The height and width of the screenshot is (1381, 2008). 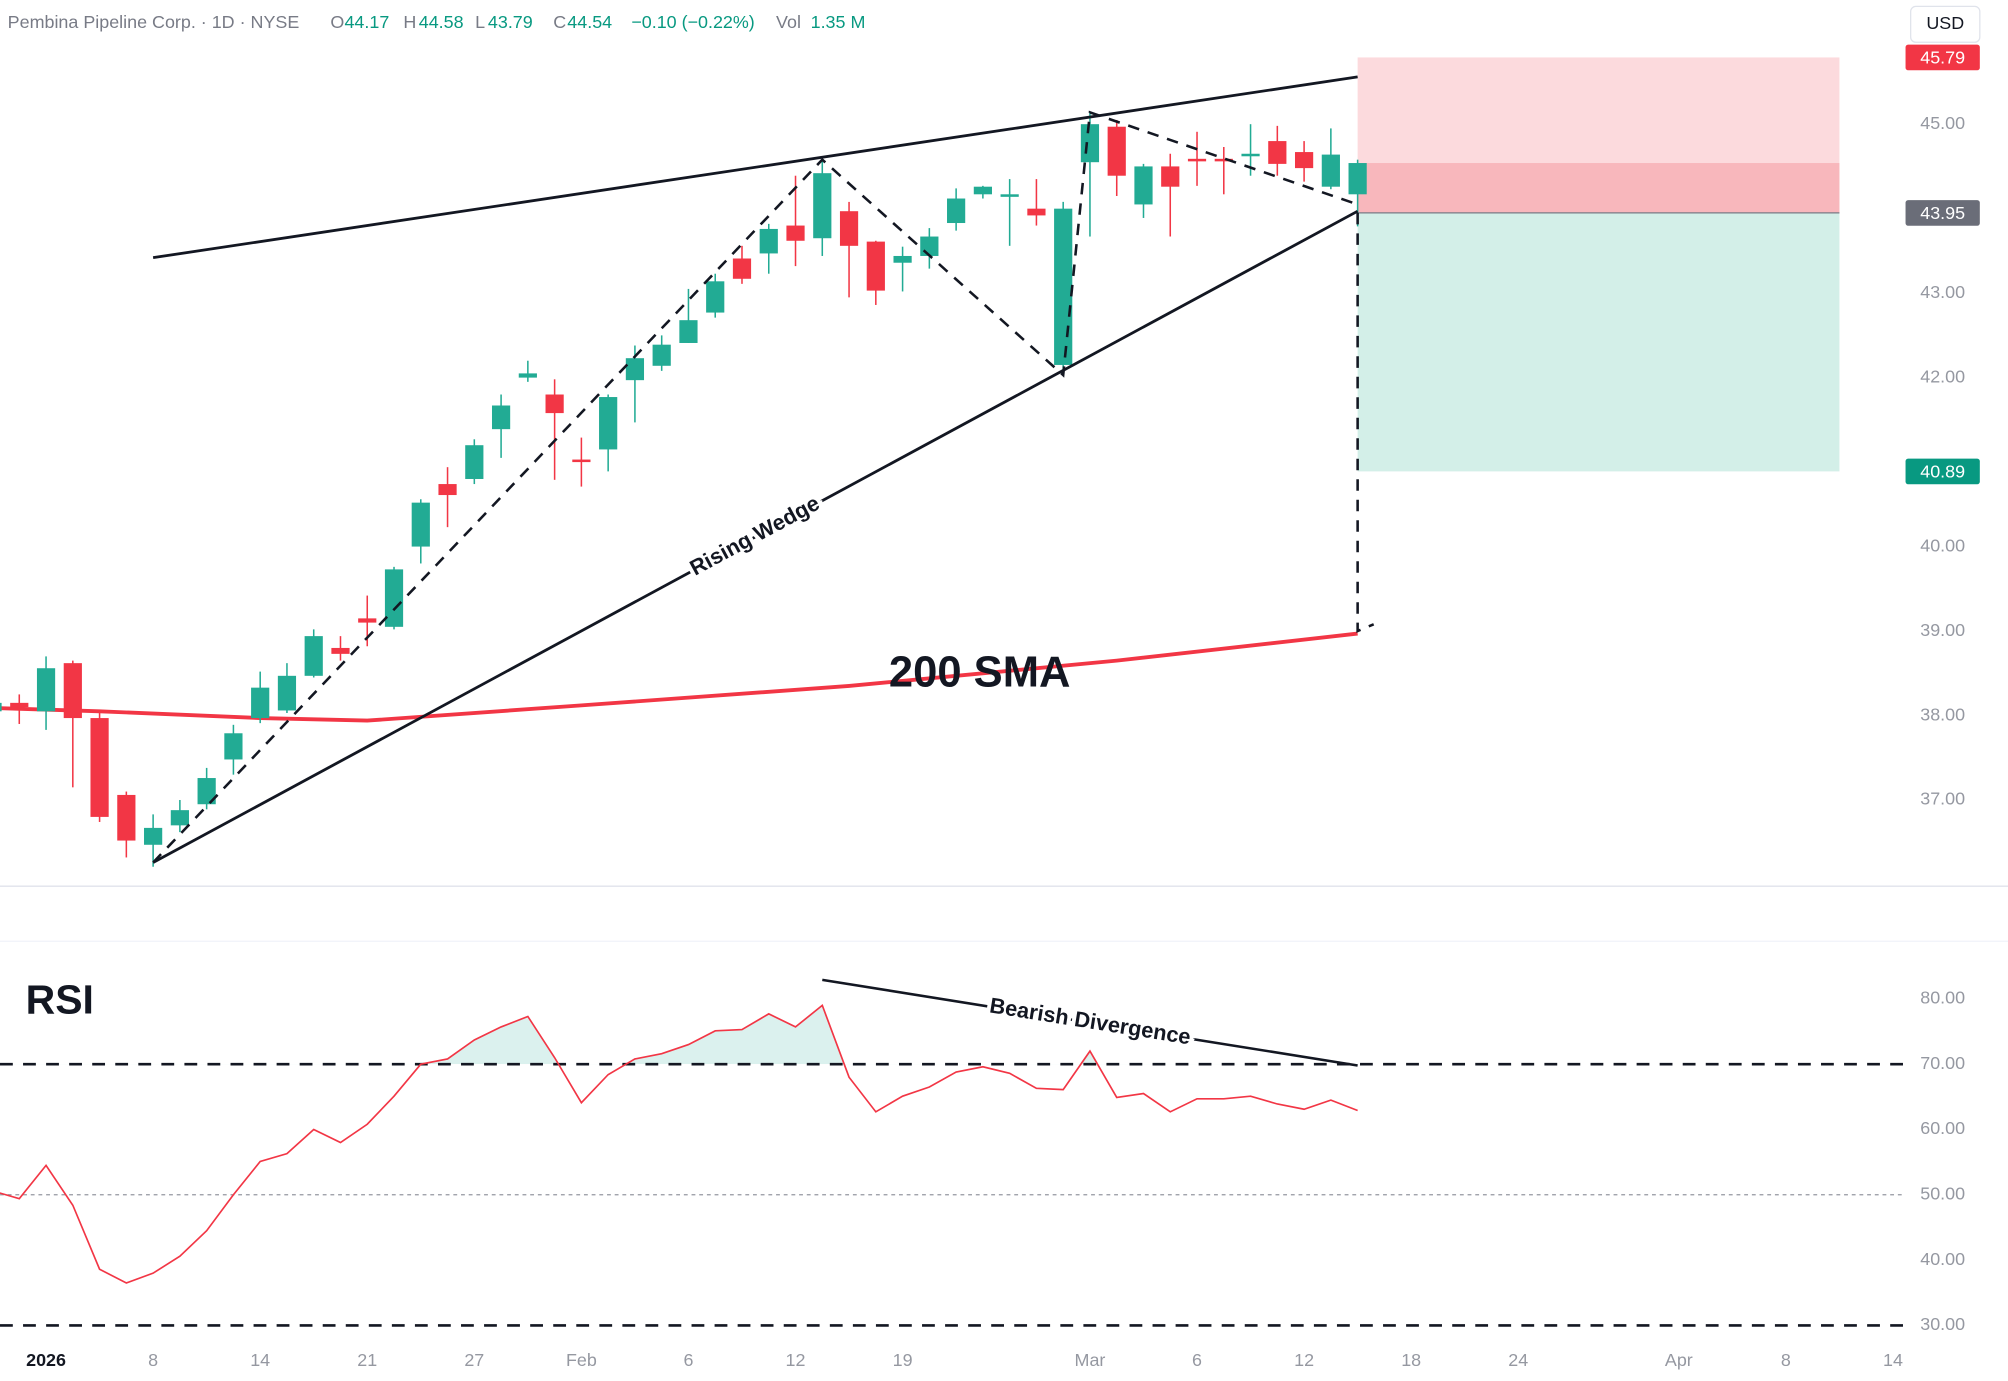 What do you see at coordinates (903, 1360) in the screenshot?
I see `x-tick-label: 19` at bounding box center [903, 1360].